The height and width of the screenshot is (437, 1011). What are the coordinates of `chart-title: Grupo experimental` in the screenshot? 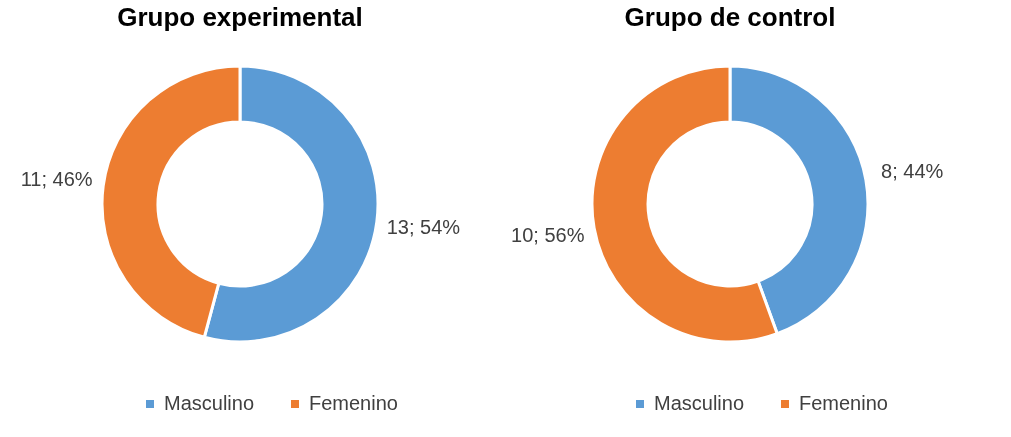 It's located at (240, 17).